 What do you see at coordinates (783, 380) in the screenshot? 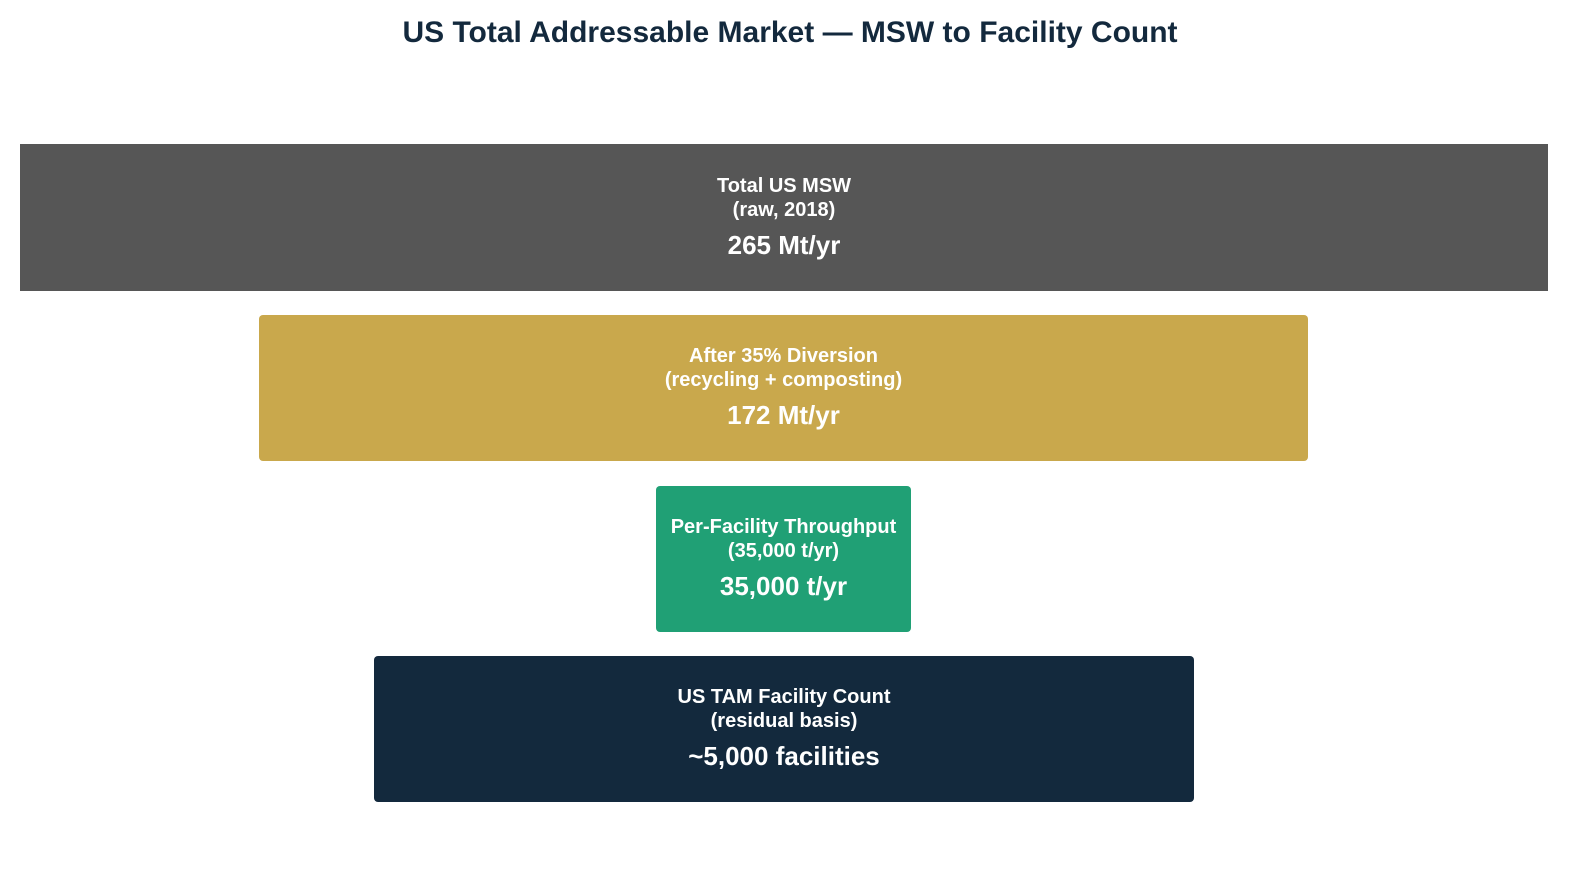
I see `stage-sublabel: (recycling + composting)` at bounding box center [783, 380].